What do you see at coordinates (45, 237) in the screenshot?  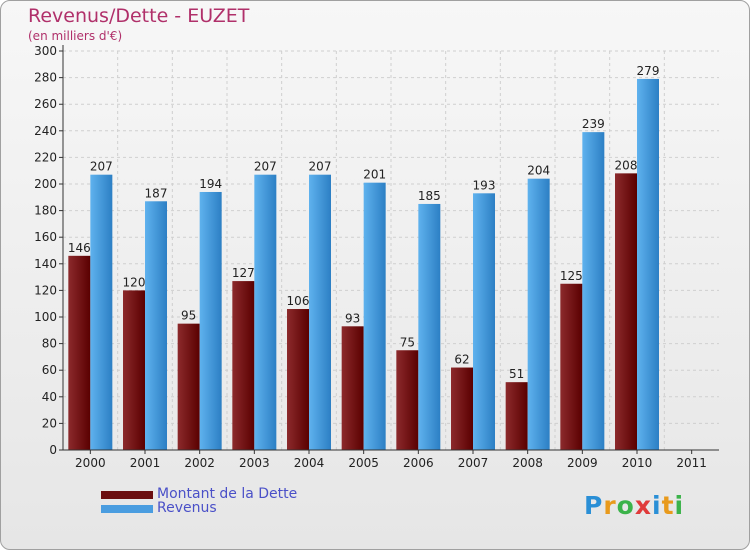 I see `y-tick-label: 160` at bounding box center [45, 237].